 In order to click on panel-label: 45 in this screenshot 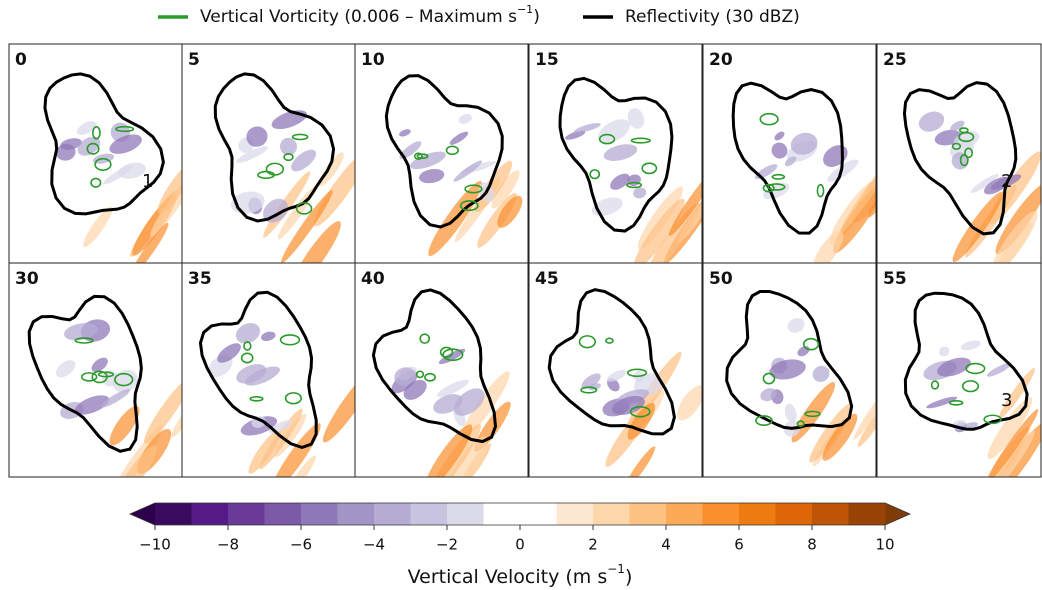, I will do `click(547, 279)`.